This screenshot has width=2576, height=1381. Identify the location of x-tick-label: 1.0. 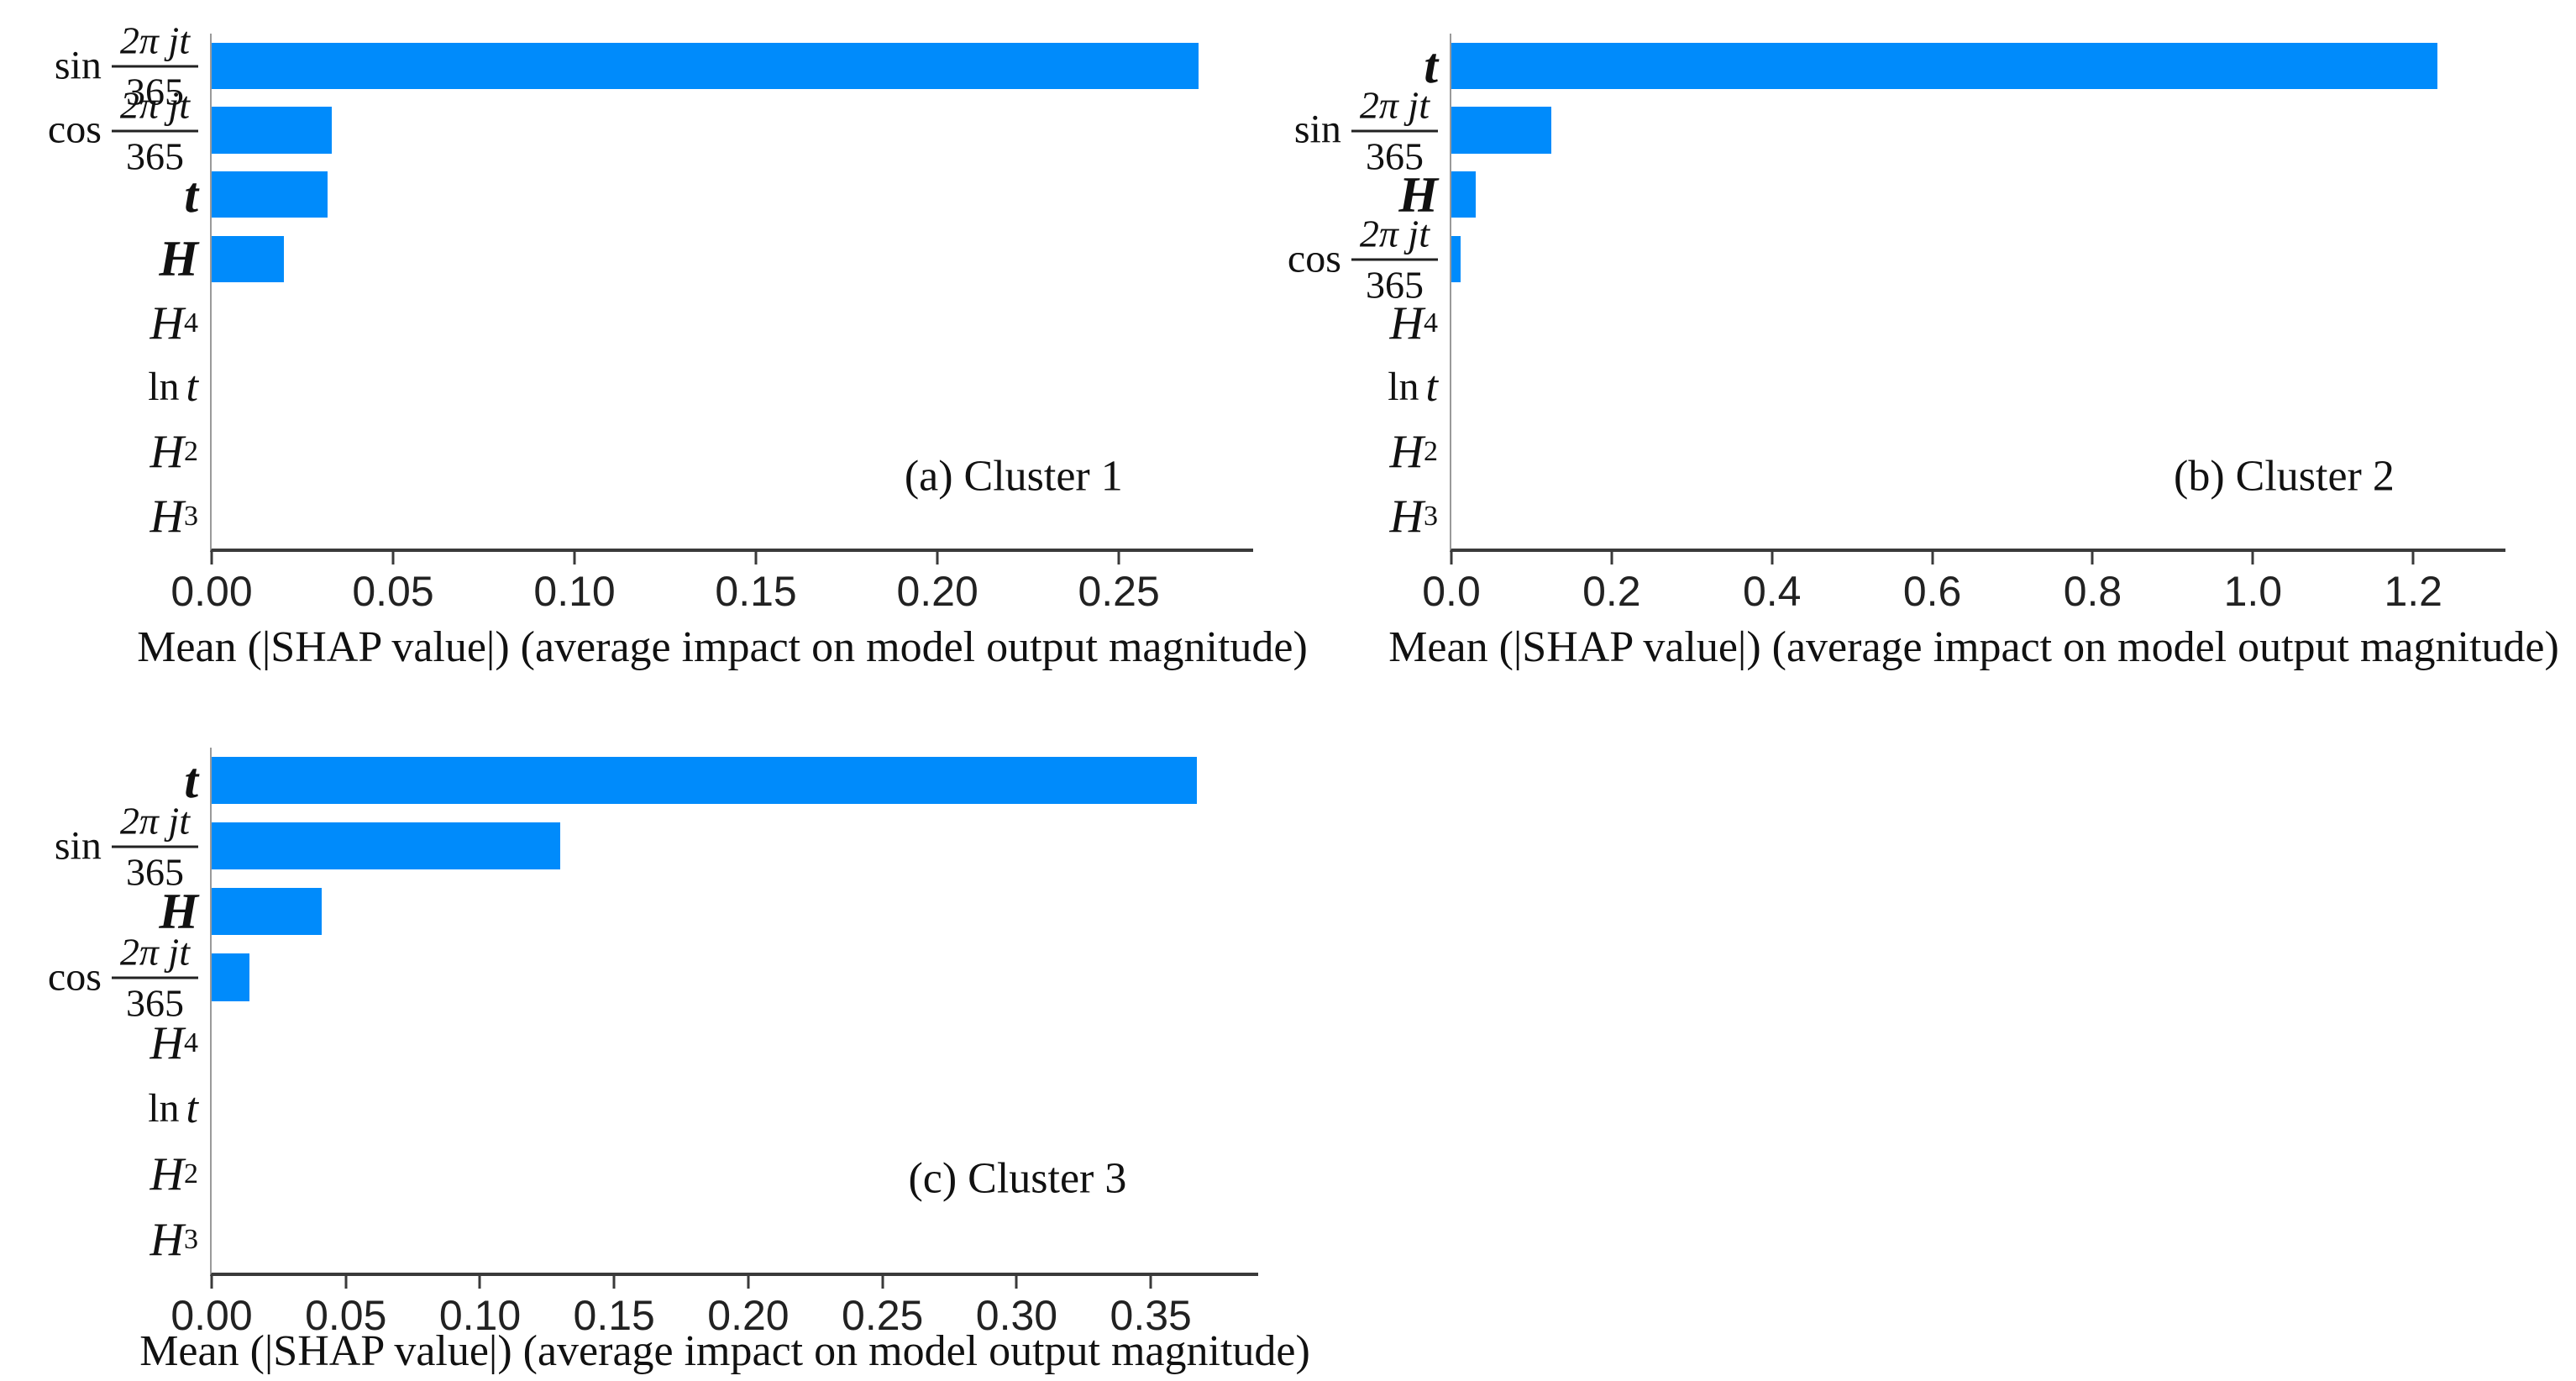
(2253, 591).